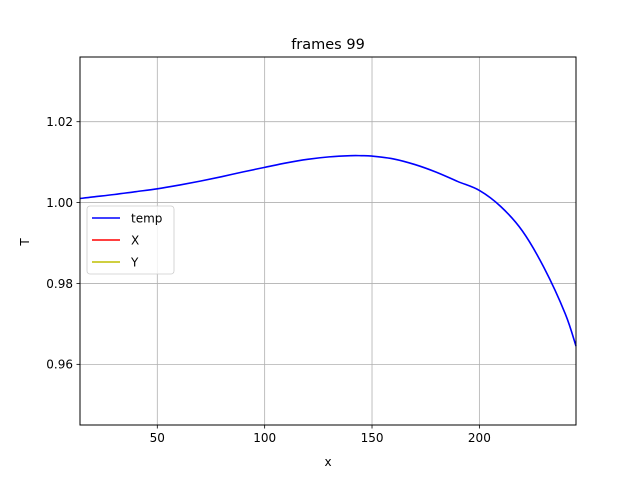  What do you see at coordinates (327, 462) in the screenshot?
I see `x-axis-label: x` at bounding box center [327, 462].